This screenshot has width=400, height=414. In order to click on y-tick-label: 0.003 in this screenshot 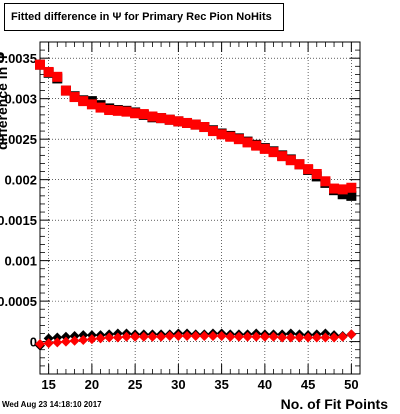, I will do `click(20, 99)`.